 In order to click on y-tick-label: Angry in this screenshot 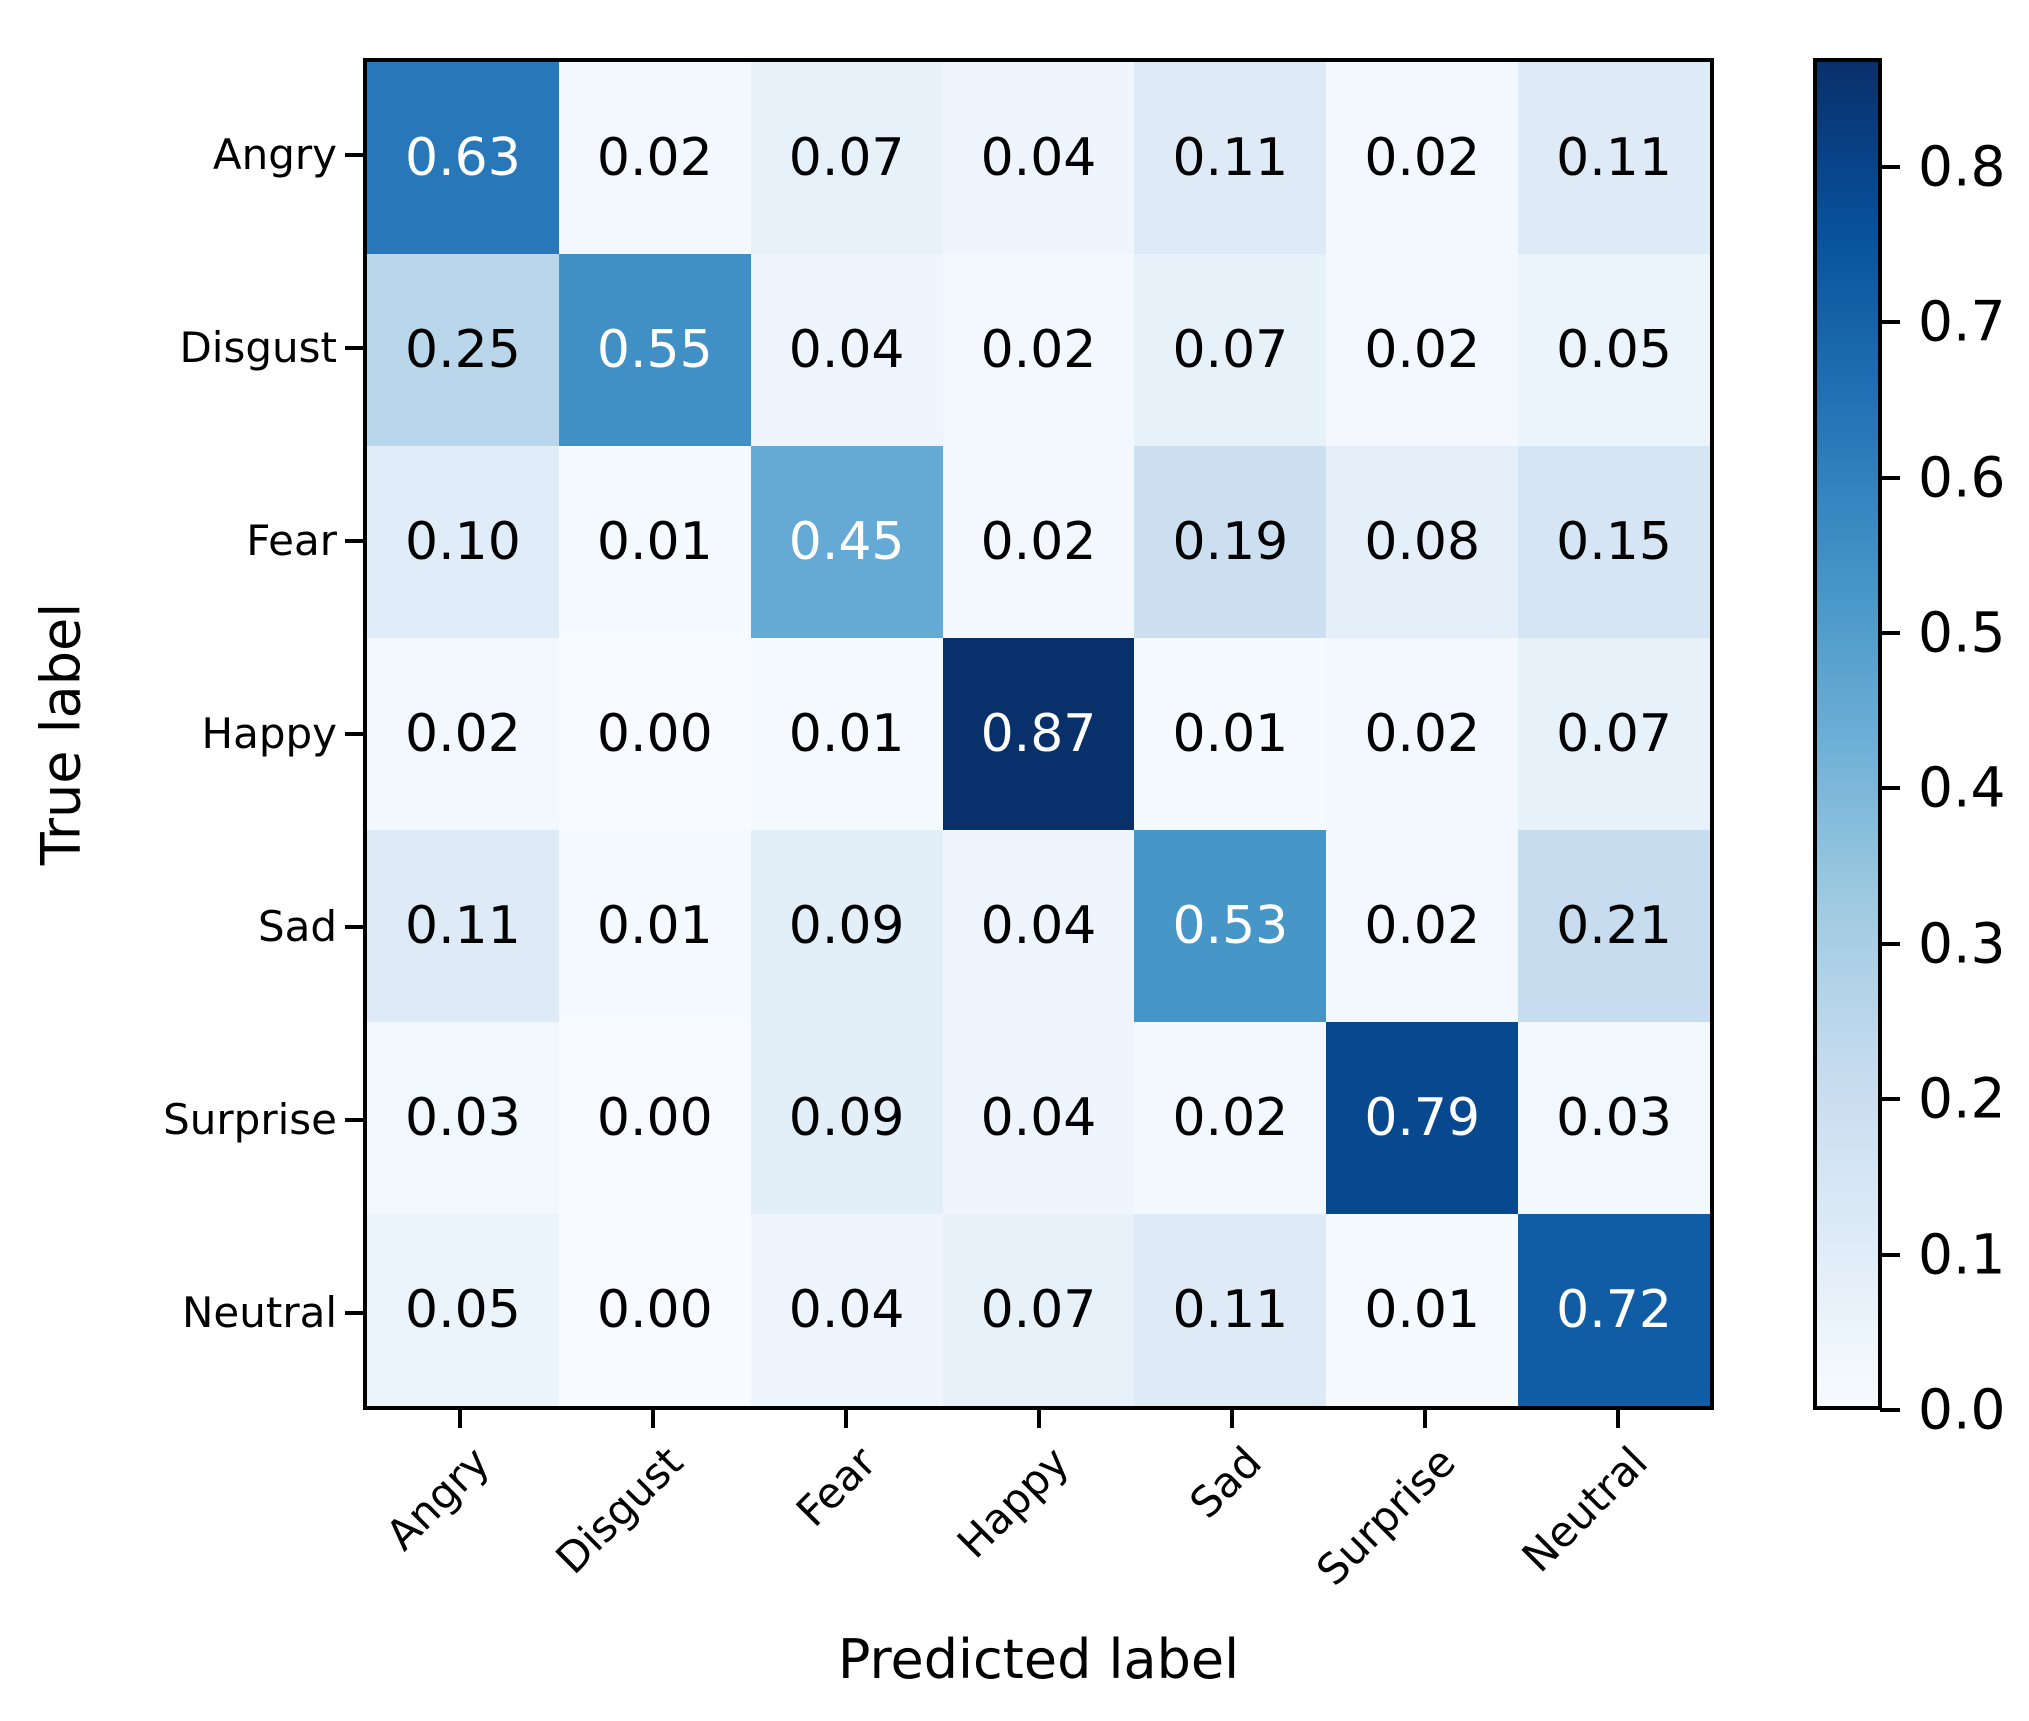, I will do `click(274, 154)`.